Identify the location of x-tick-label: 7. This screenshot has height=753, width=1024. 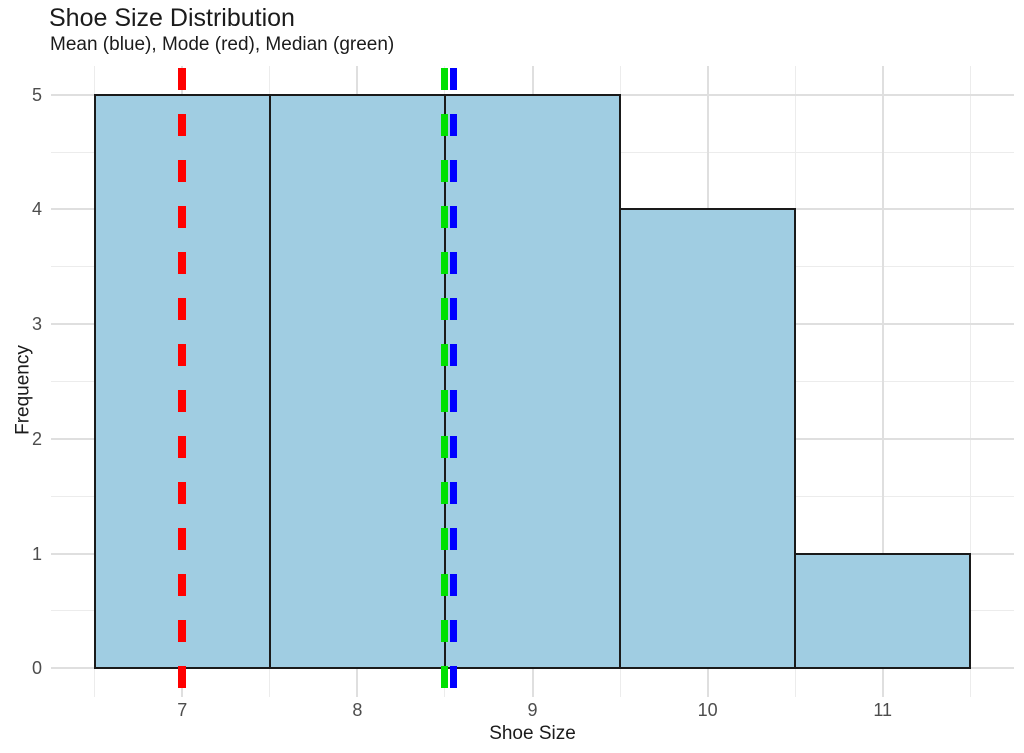
(182, 710).